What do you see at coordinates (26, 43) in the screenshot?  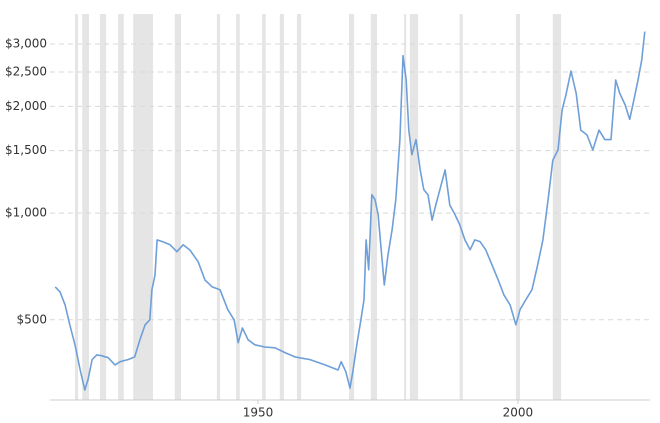 I see `y-tick-label: $3,000` at bounding box center [26, 43].